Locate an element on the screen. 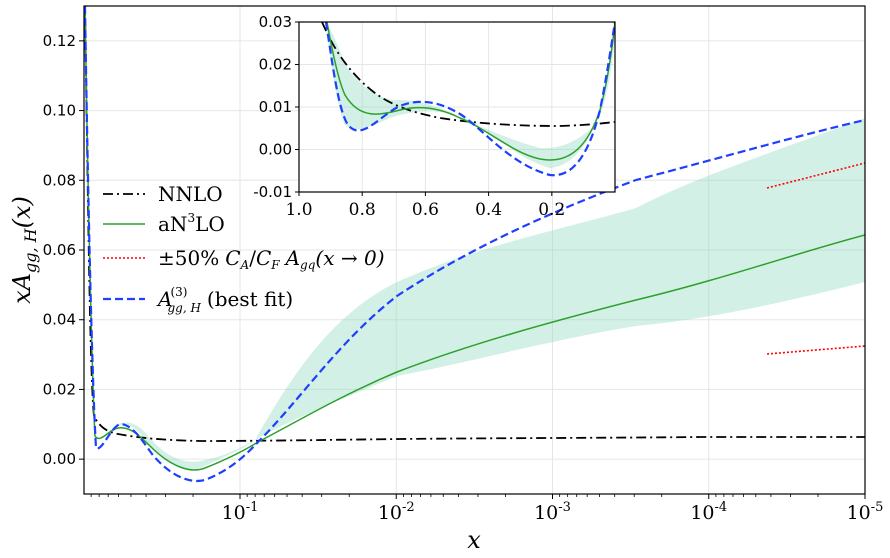  main-y-tick-label: 0.04 is located at coordinates (59, 320).